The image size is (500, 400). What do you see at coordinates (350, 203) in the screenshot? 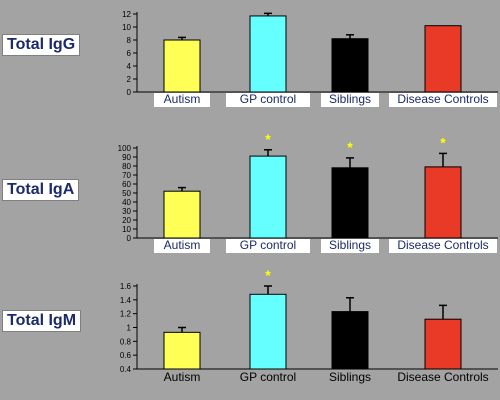
I see `iga-bar-siblings` at bounding box center [350, 203].